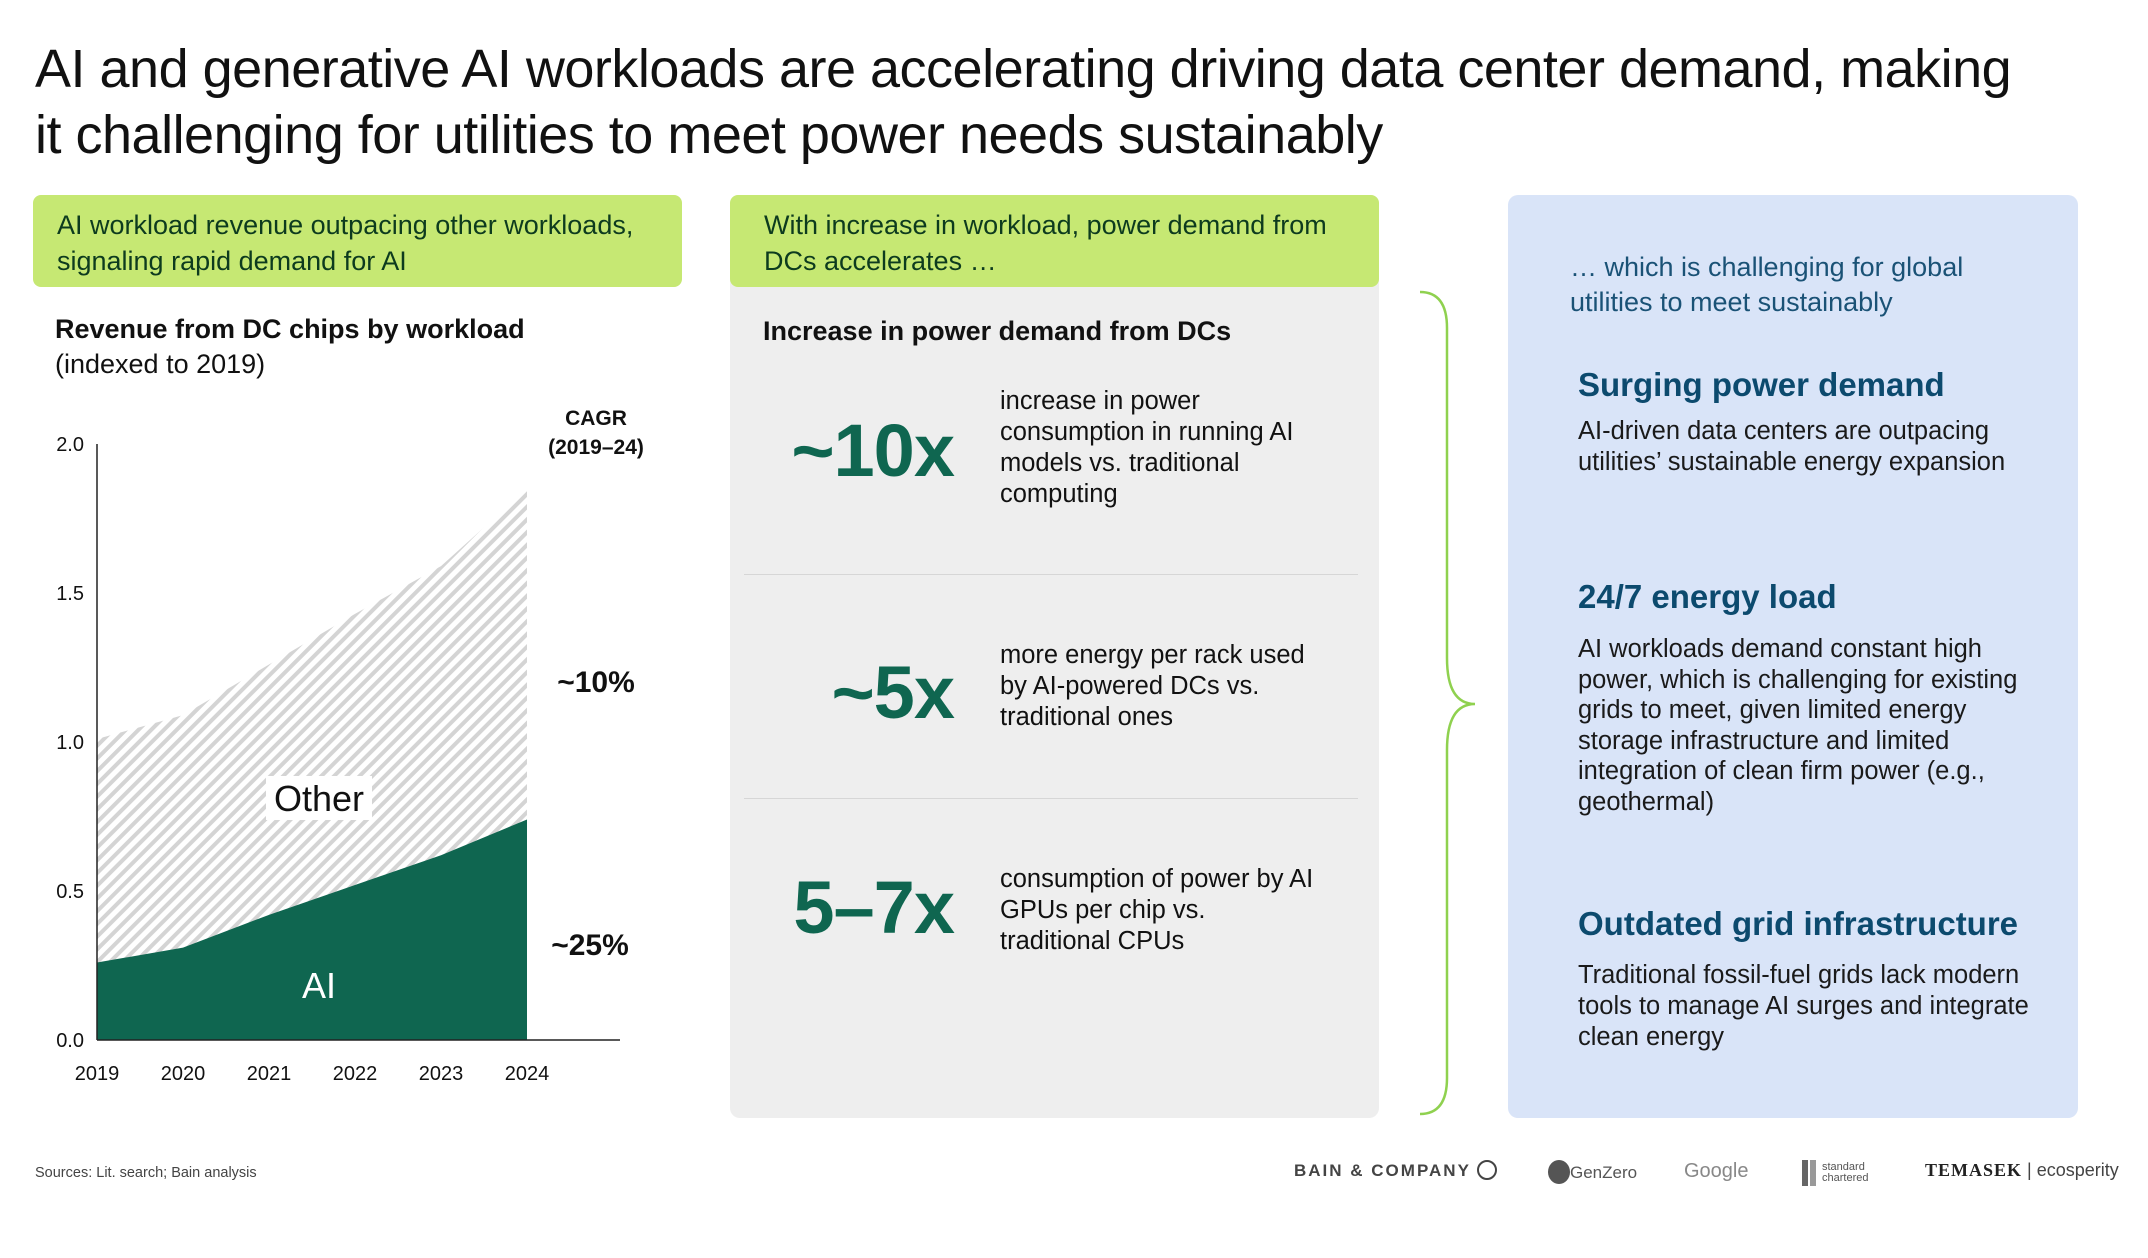  I want to click on challenge-heading: Surging power demand, so click(1761, 384).